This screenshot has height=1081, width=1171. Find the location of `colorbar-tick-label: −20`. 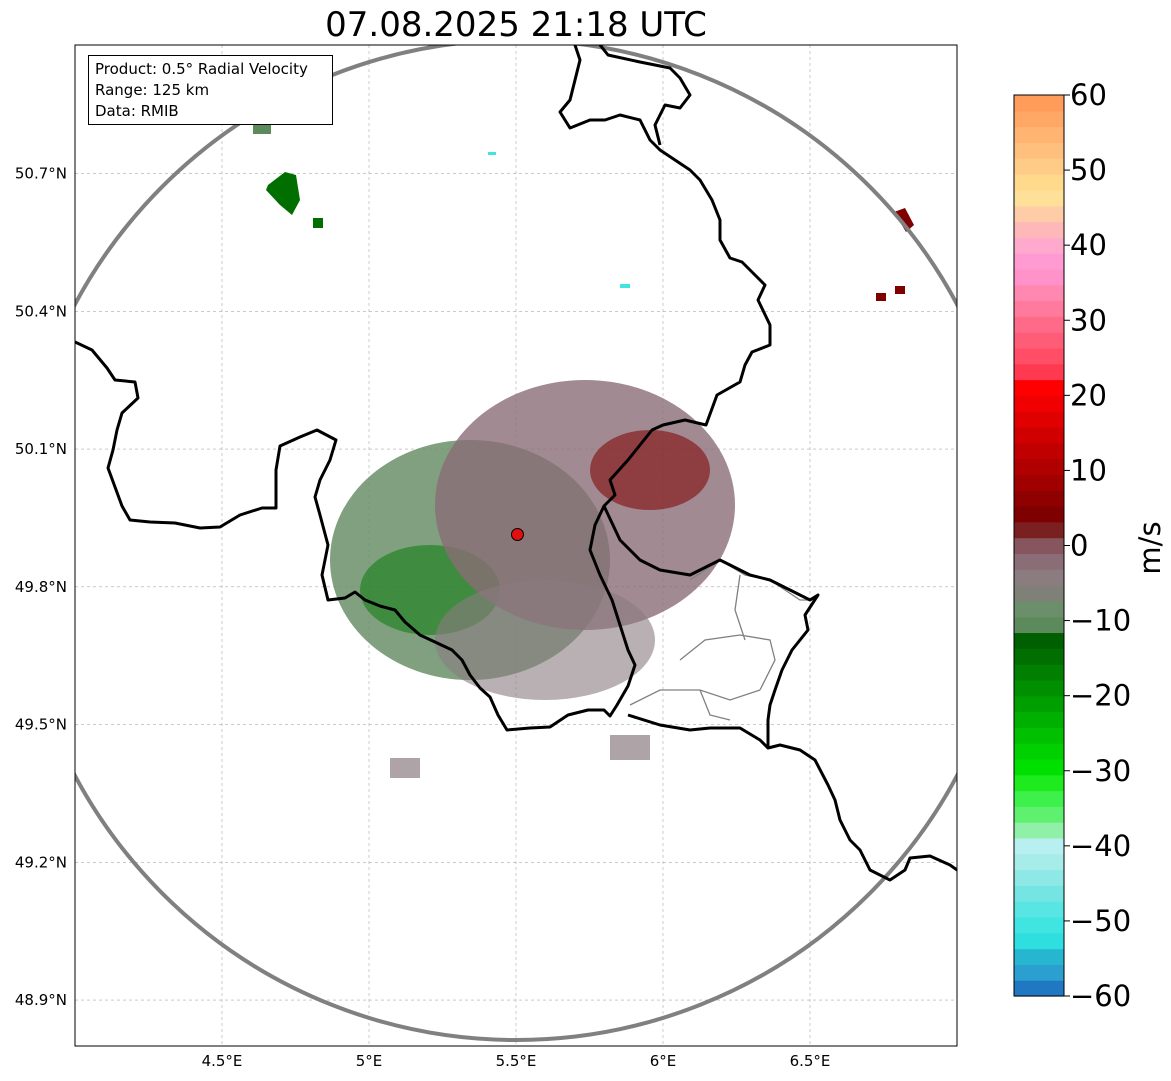

colorbar-tick-label: −20 is located at coordinates (1100, 696).